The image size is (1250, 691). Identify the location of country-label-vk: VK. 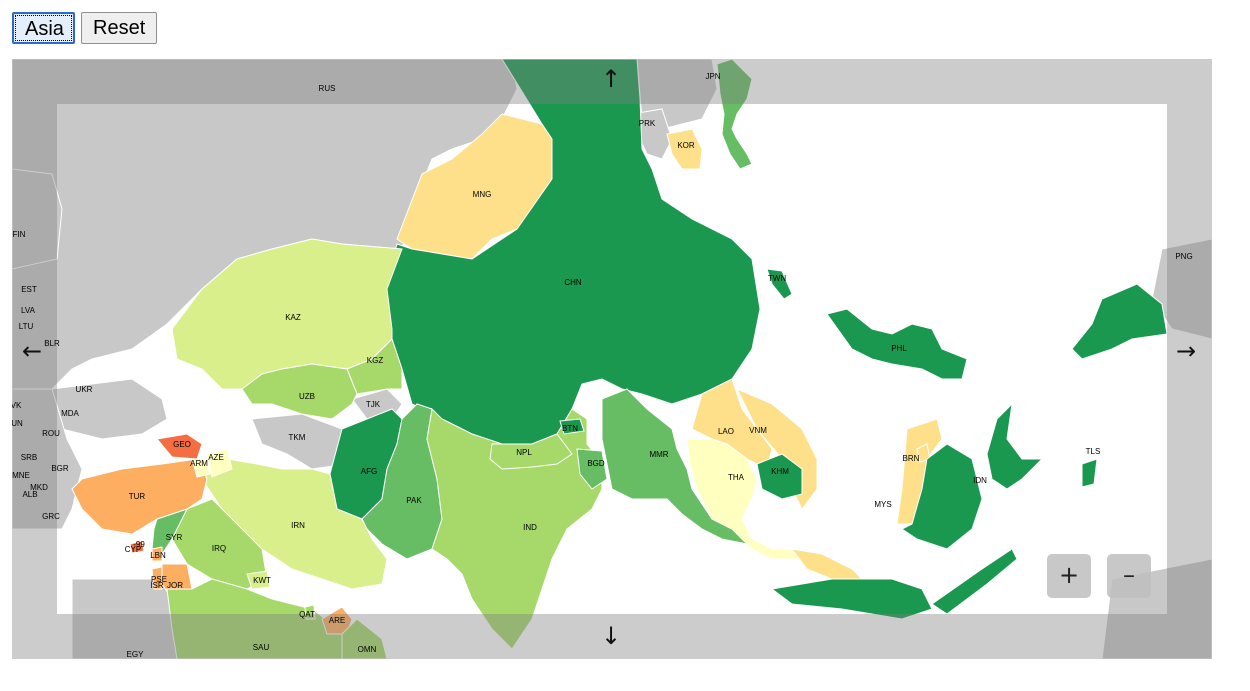
(17, 405).